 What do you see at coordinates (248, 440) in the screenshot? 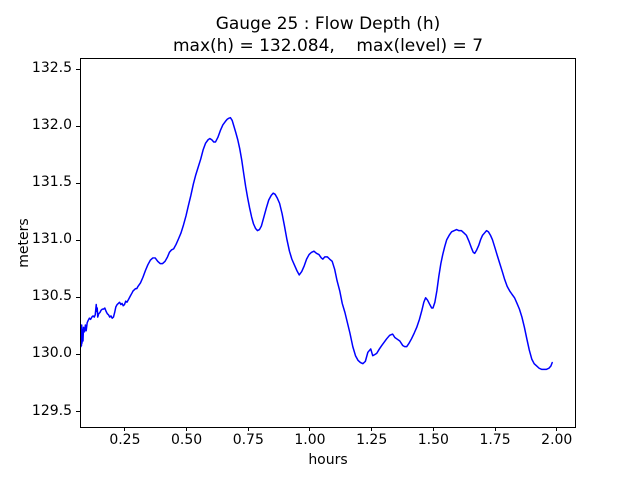
I see `x-tick-label: 0.75` at bounding box center [248, 440].